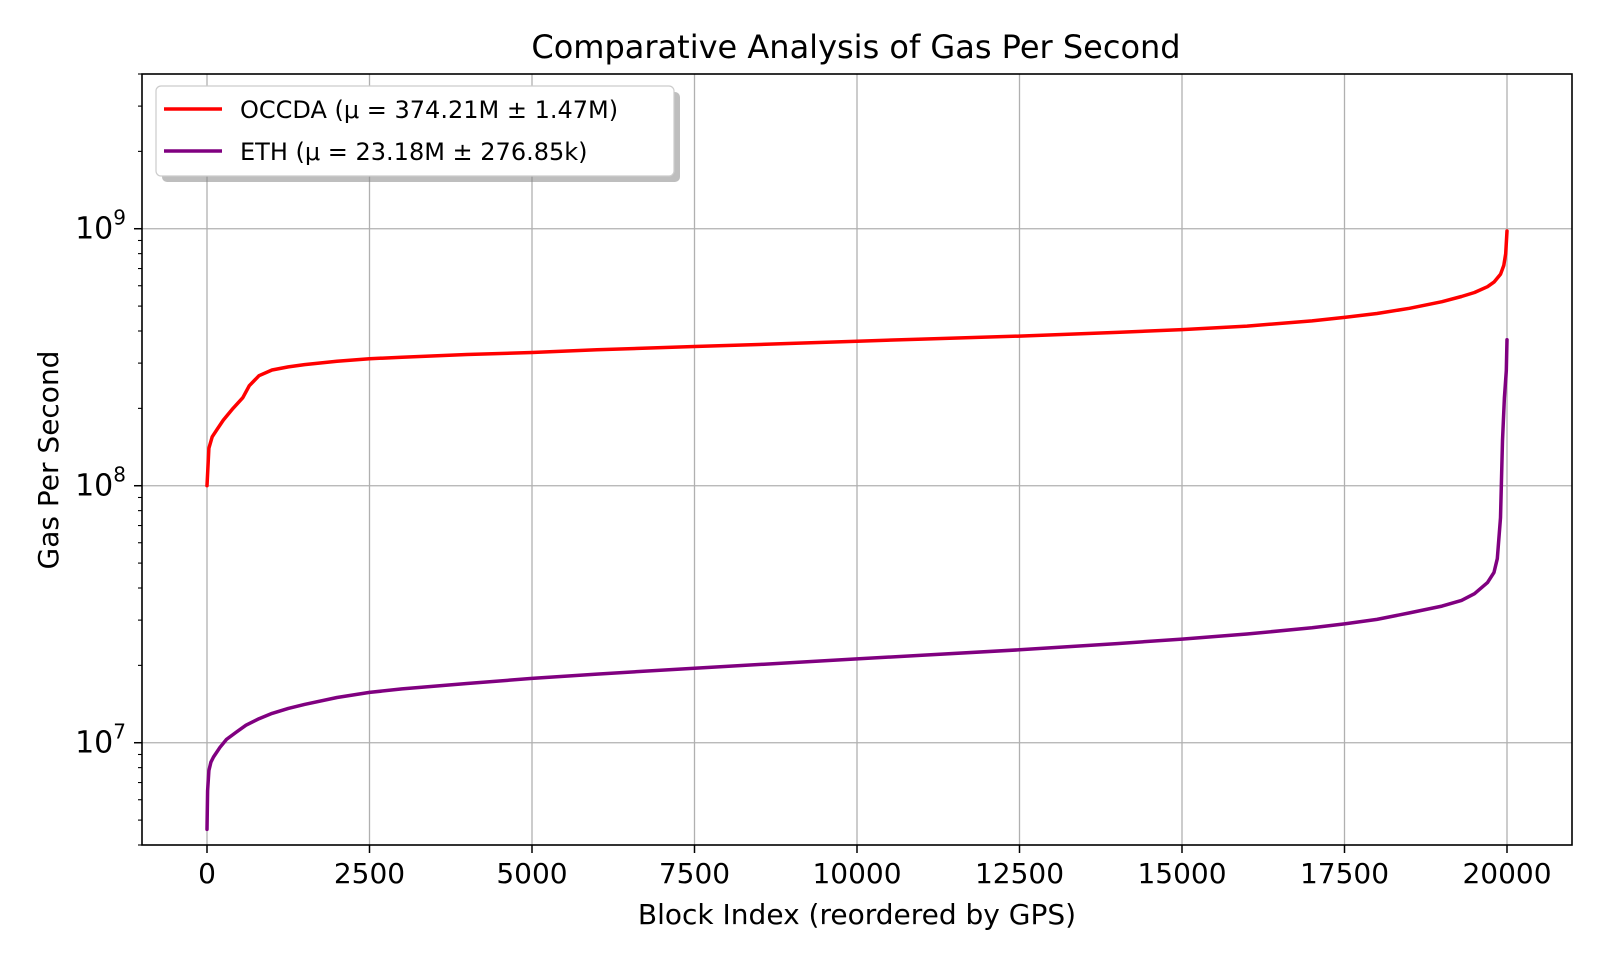  I want to click on x-tick-label: 17500, so click(1344, 873).